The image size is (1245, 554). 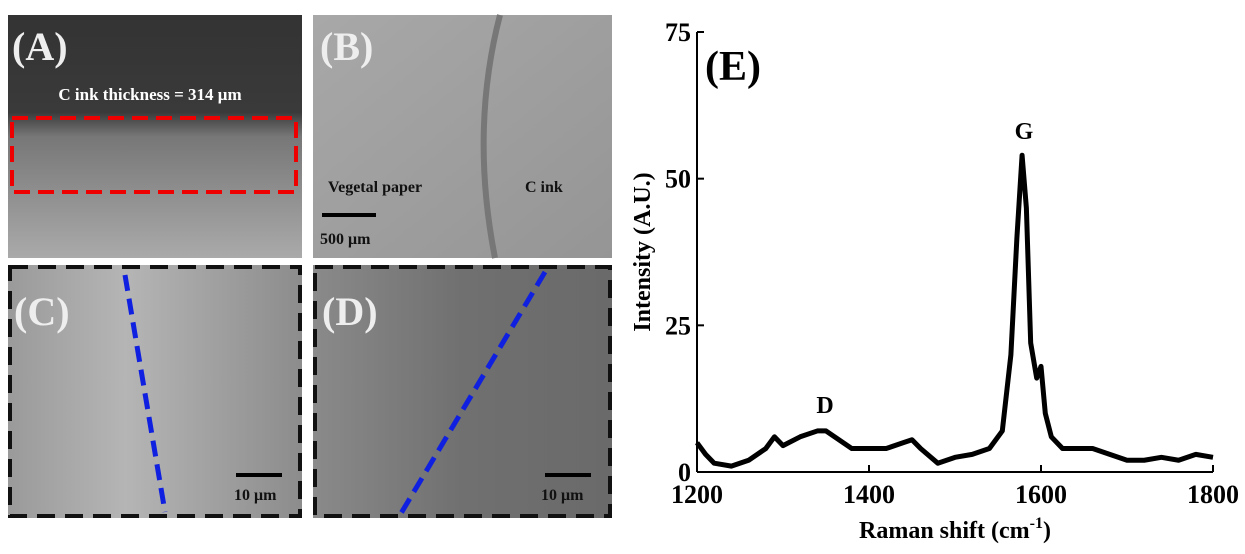 What do you see at coordinates (1024, 132) in the screenshot?
I see `peak-label: G` at bounding box center [1024, 132].